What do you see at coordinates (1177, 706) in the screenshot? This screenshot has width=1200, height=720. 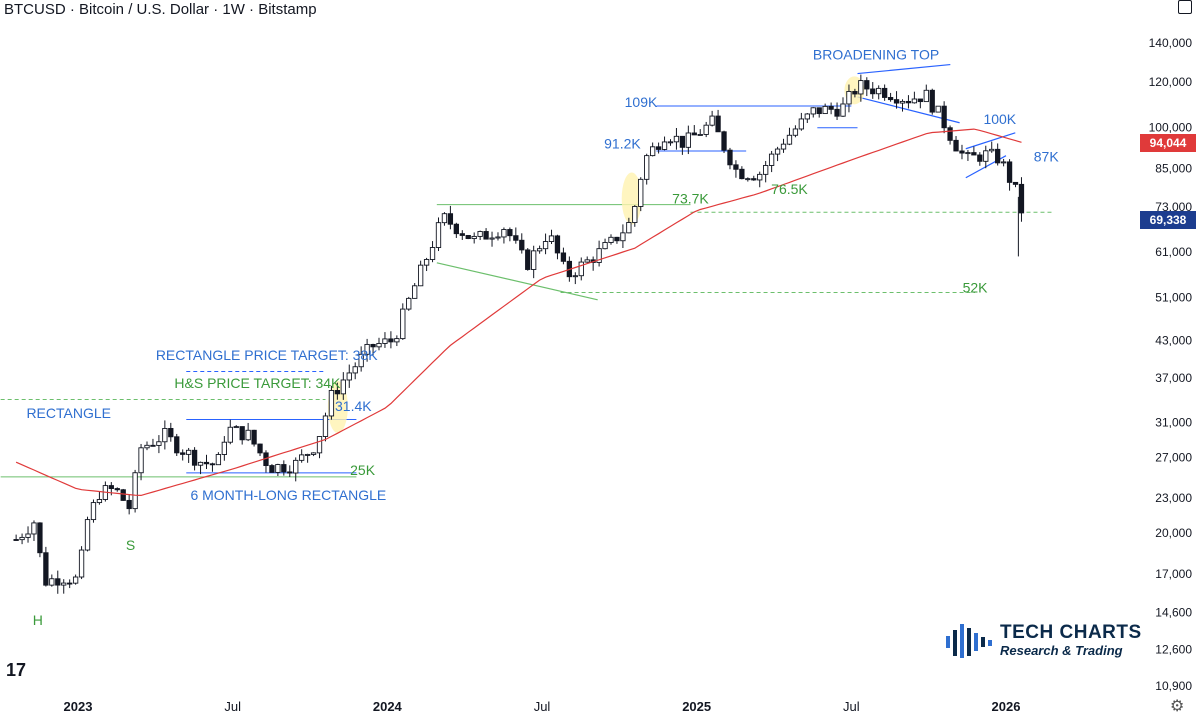 I see `settings-icon: ⚙` at bounding box center [1177, 706].